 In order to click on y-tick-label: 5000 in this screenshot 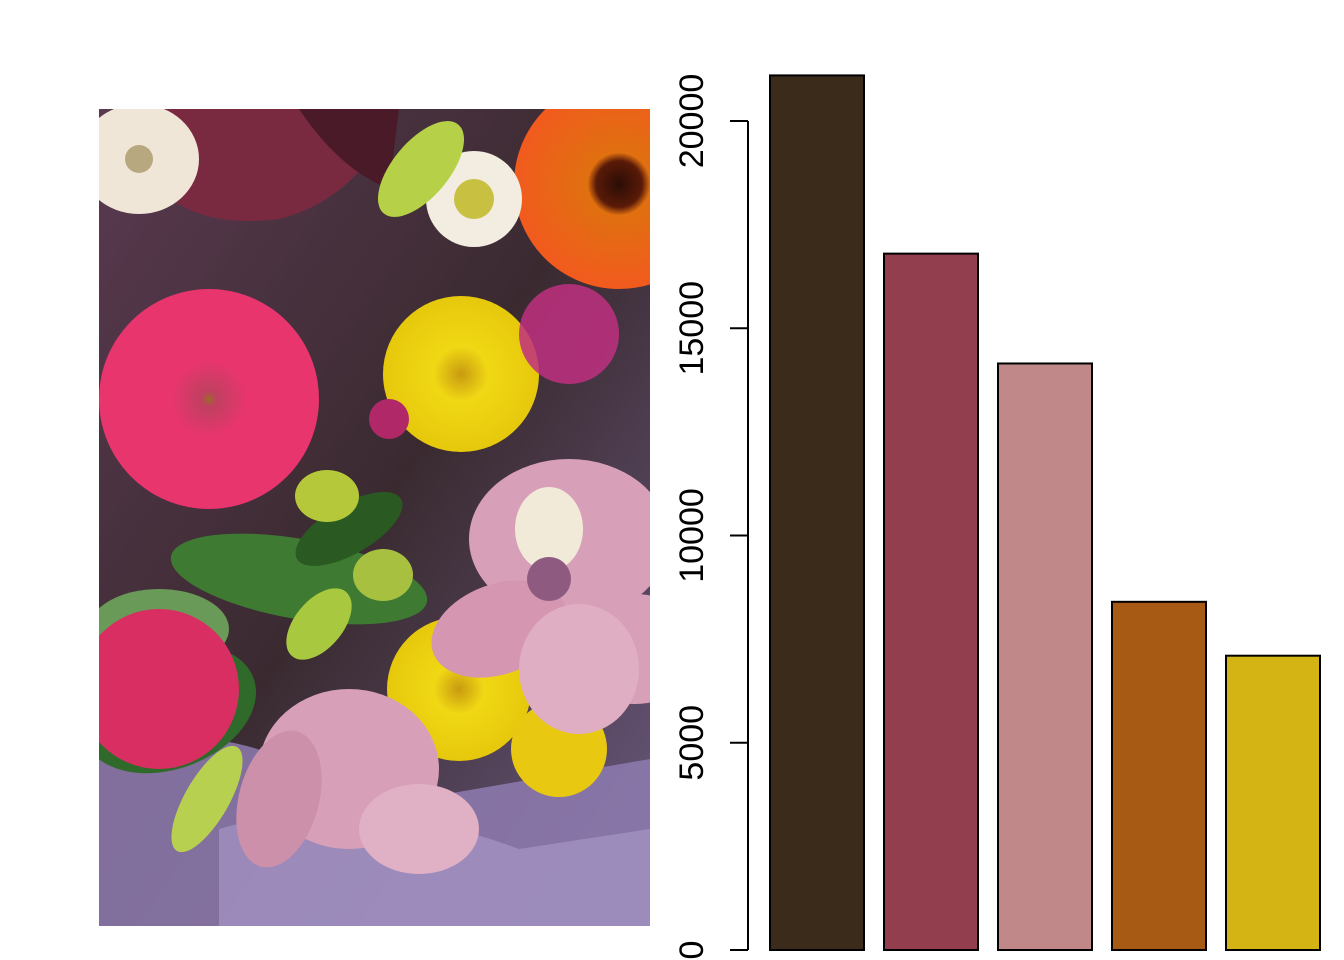, I will do `click(692, 743)`.